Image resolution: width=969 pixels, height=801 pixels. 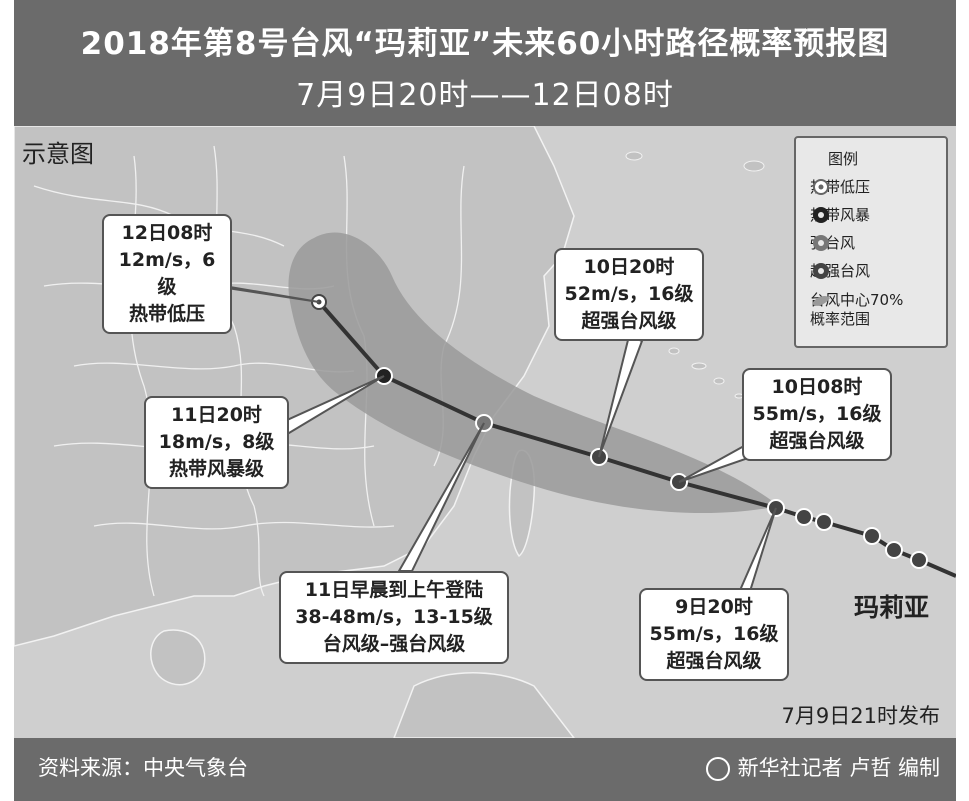 I want to click on tropical-storm-icon, so click(x=821, y=215).